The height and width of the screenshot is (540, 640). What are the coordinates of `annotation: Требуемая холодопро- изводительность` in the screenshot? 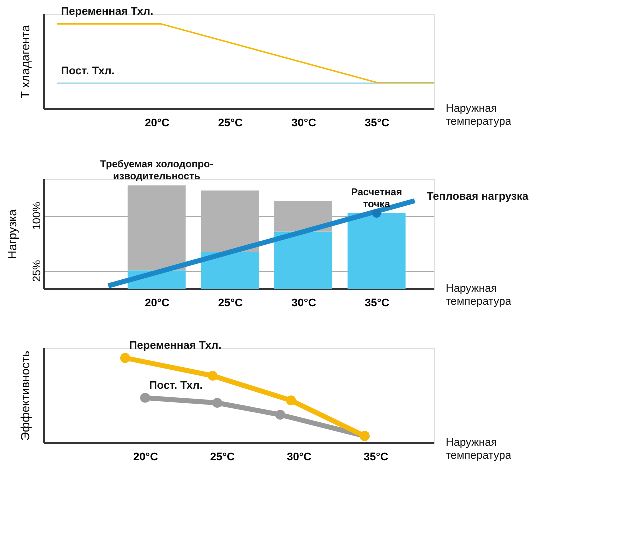 It's located at (157, 171).